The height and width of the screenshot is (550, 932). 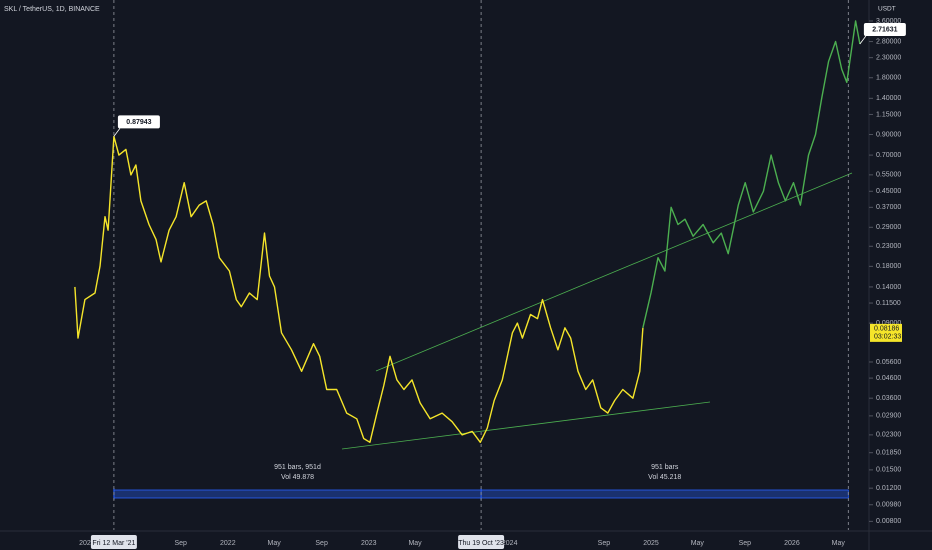 What do you see at coordinates (87, 543) in the screenshot?
I see `x-tick-label: 2021` at bounding box center [87, 543].